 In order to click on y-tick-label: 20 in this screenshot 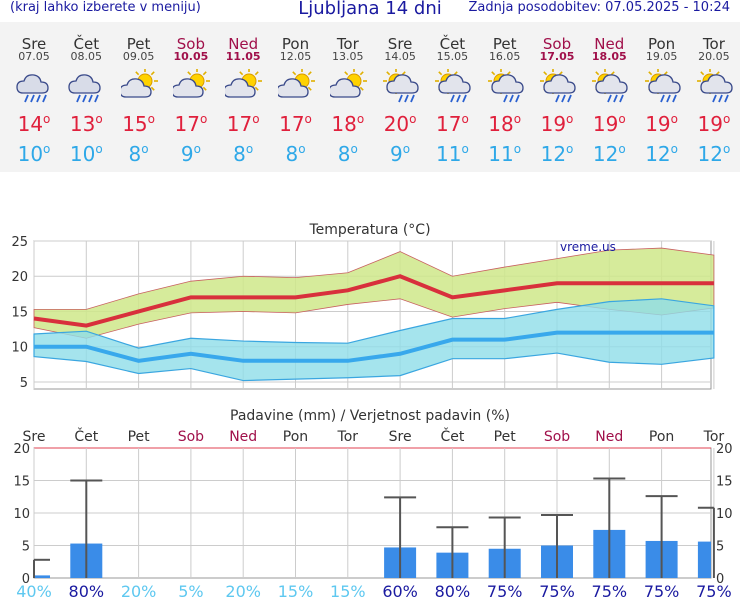, I will do `click(21, 449)`.